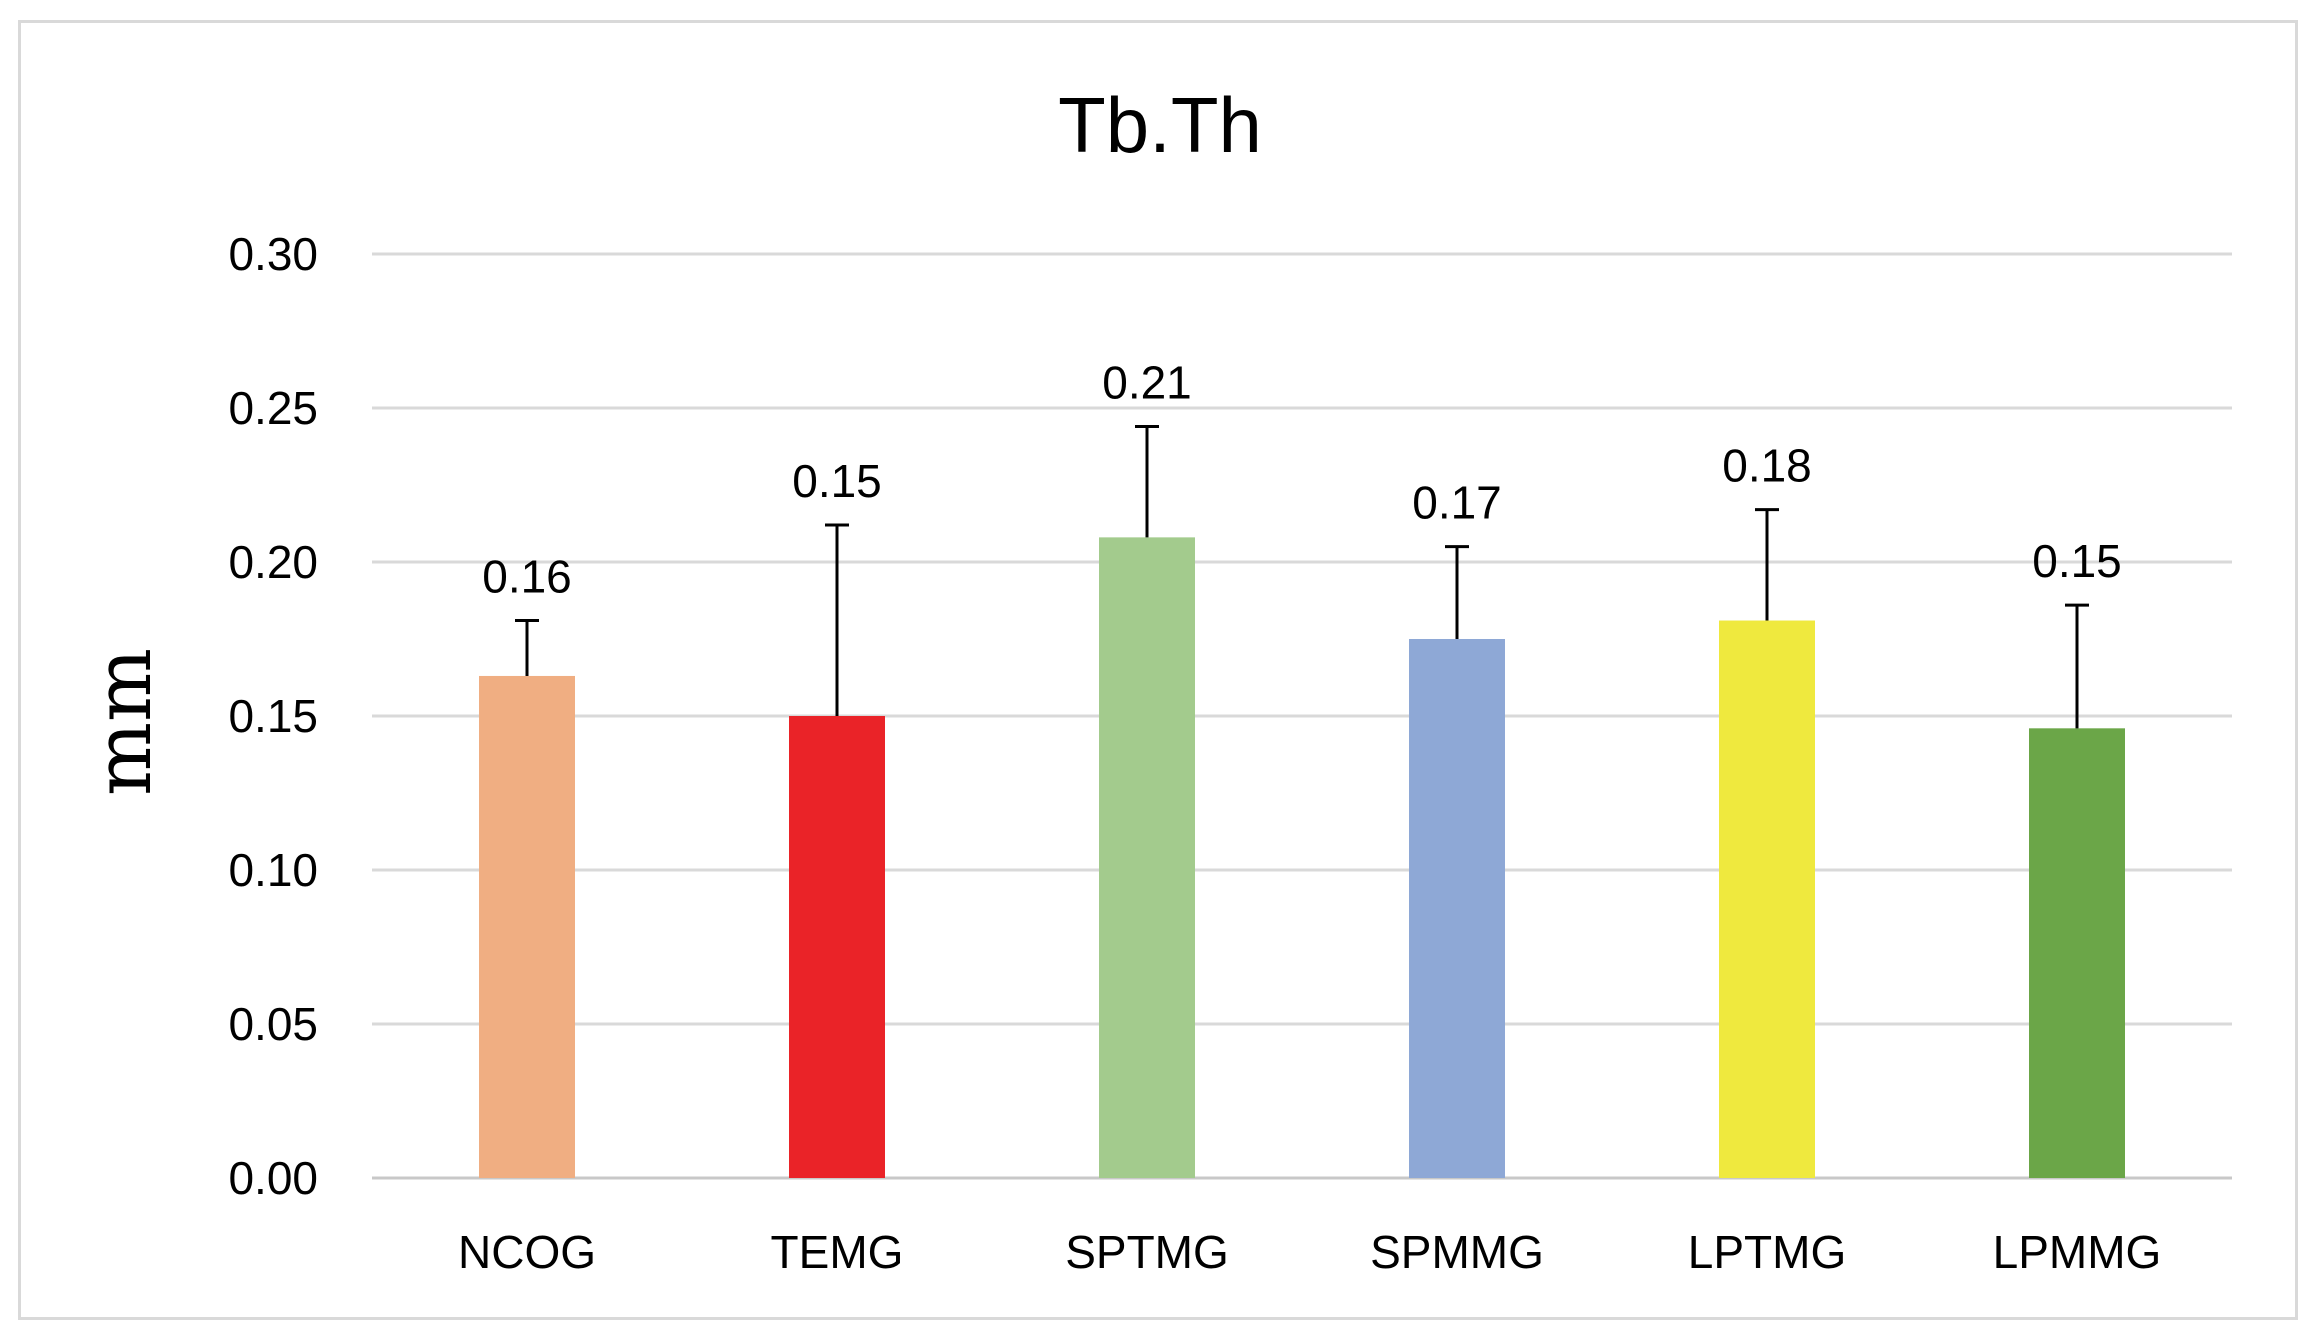  What do you see at coordinates (837, 619) in the screenshot?
I see `error-bar-temg` at bounding box center [837, 619].